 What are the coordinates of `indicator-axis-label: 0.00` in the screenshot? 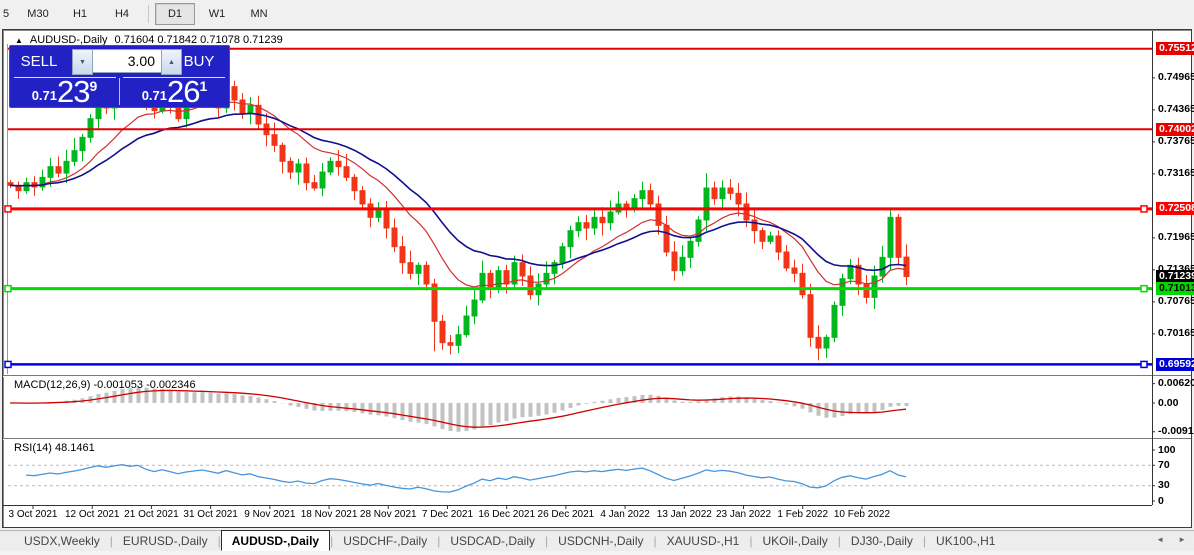 It's located at (1168, 402).